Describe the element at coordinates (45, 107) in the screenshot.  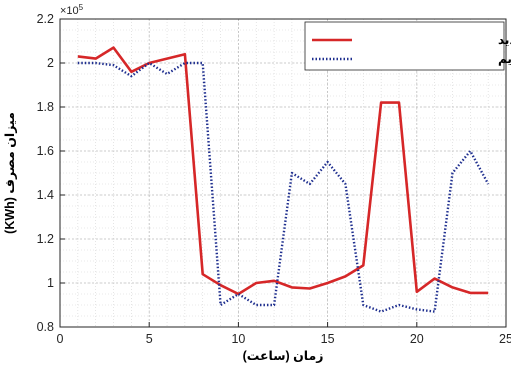
I see `y-tick-label: 1.8` at that location.